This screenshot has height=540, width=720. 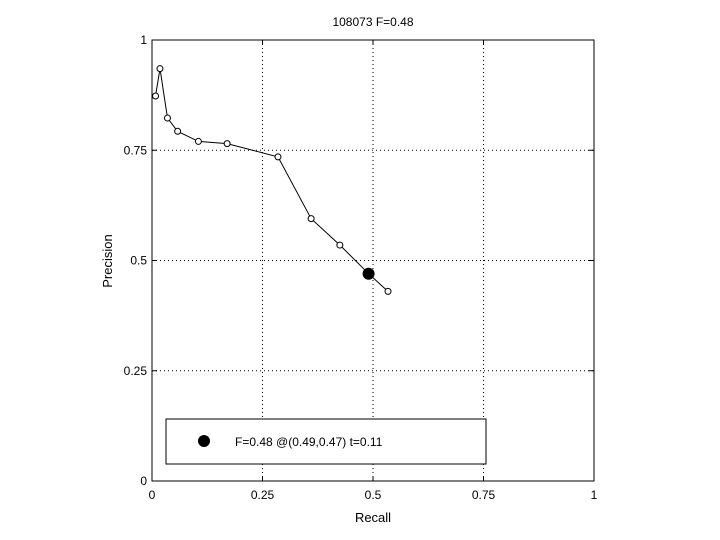 What do you see at coordinates (136, 371) in the screenshot?
I see `y-tick-label: 0.25` at bounding box center [136, 371].